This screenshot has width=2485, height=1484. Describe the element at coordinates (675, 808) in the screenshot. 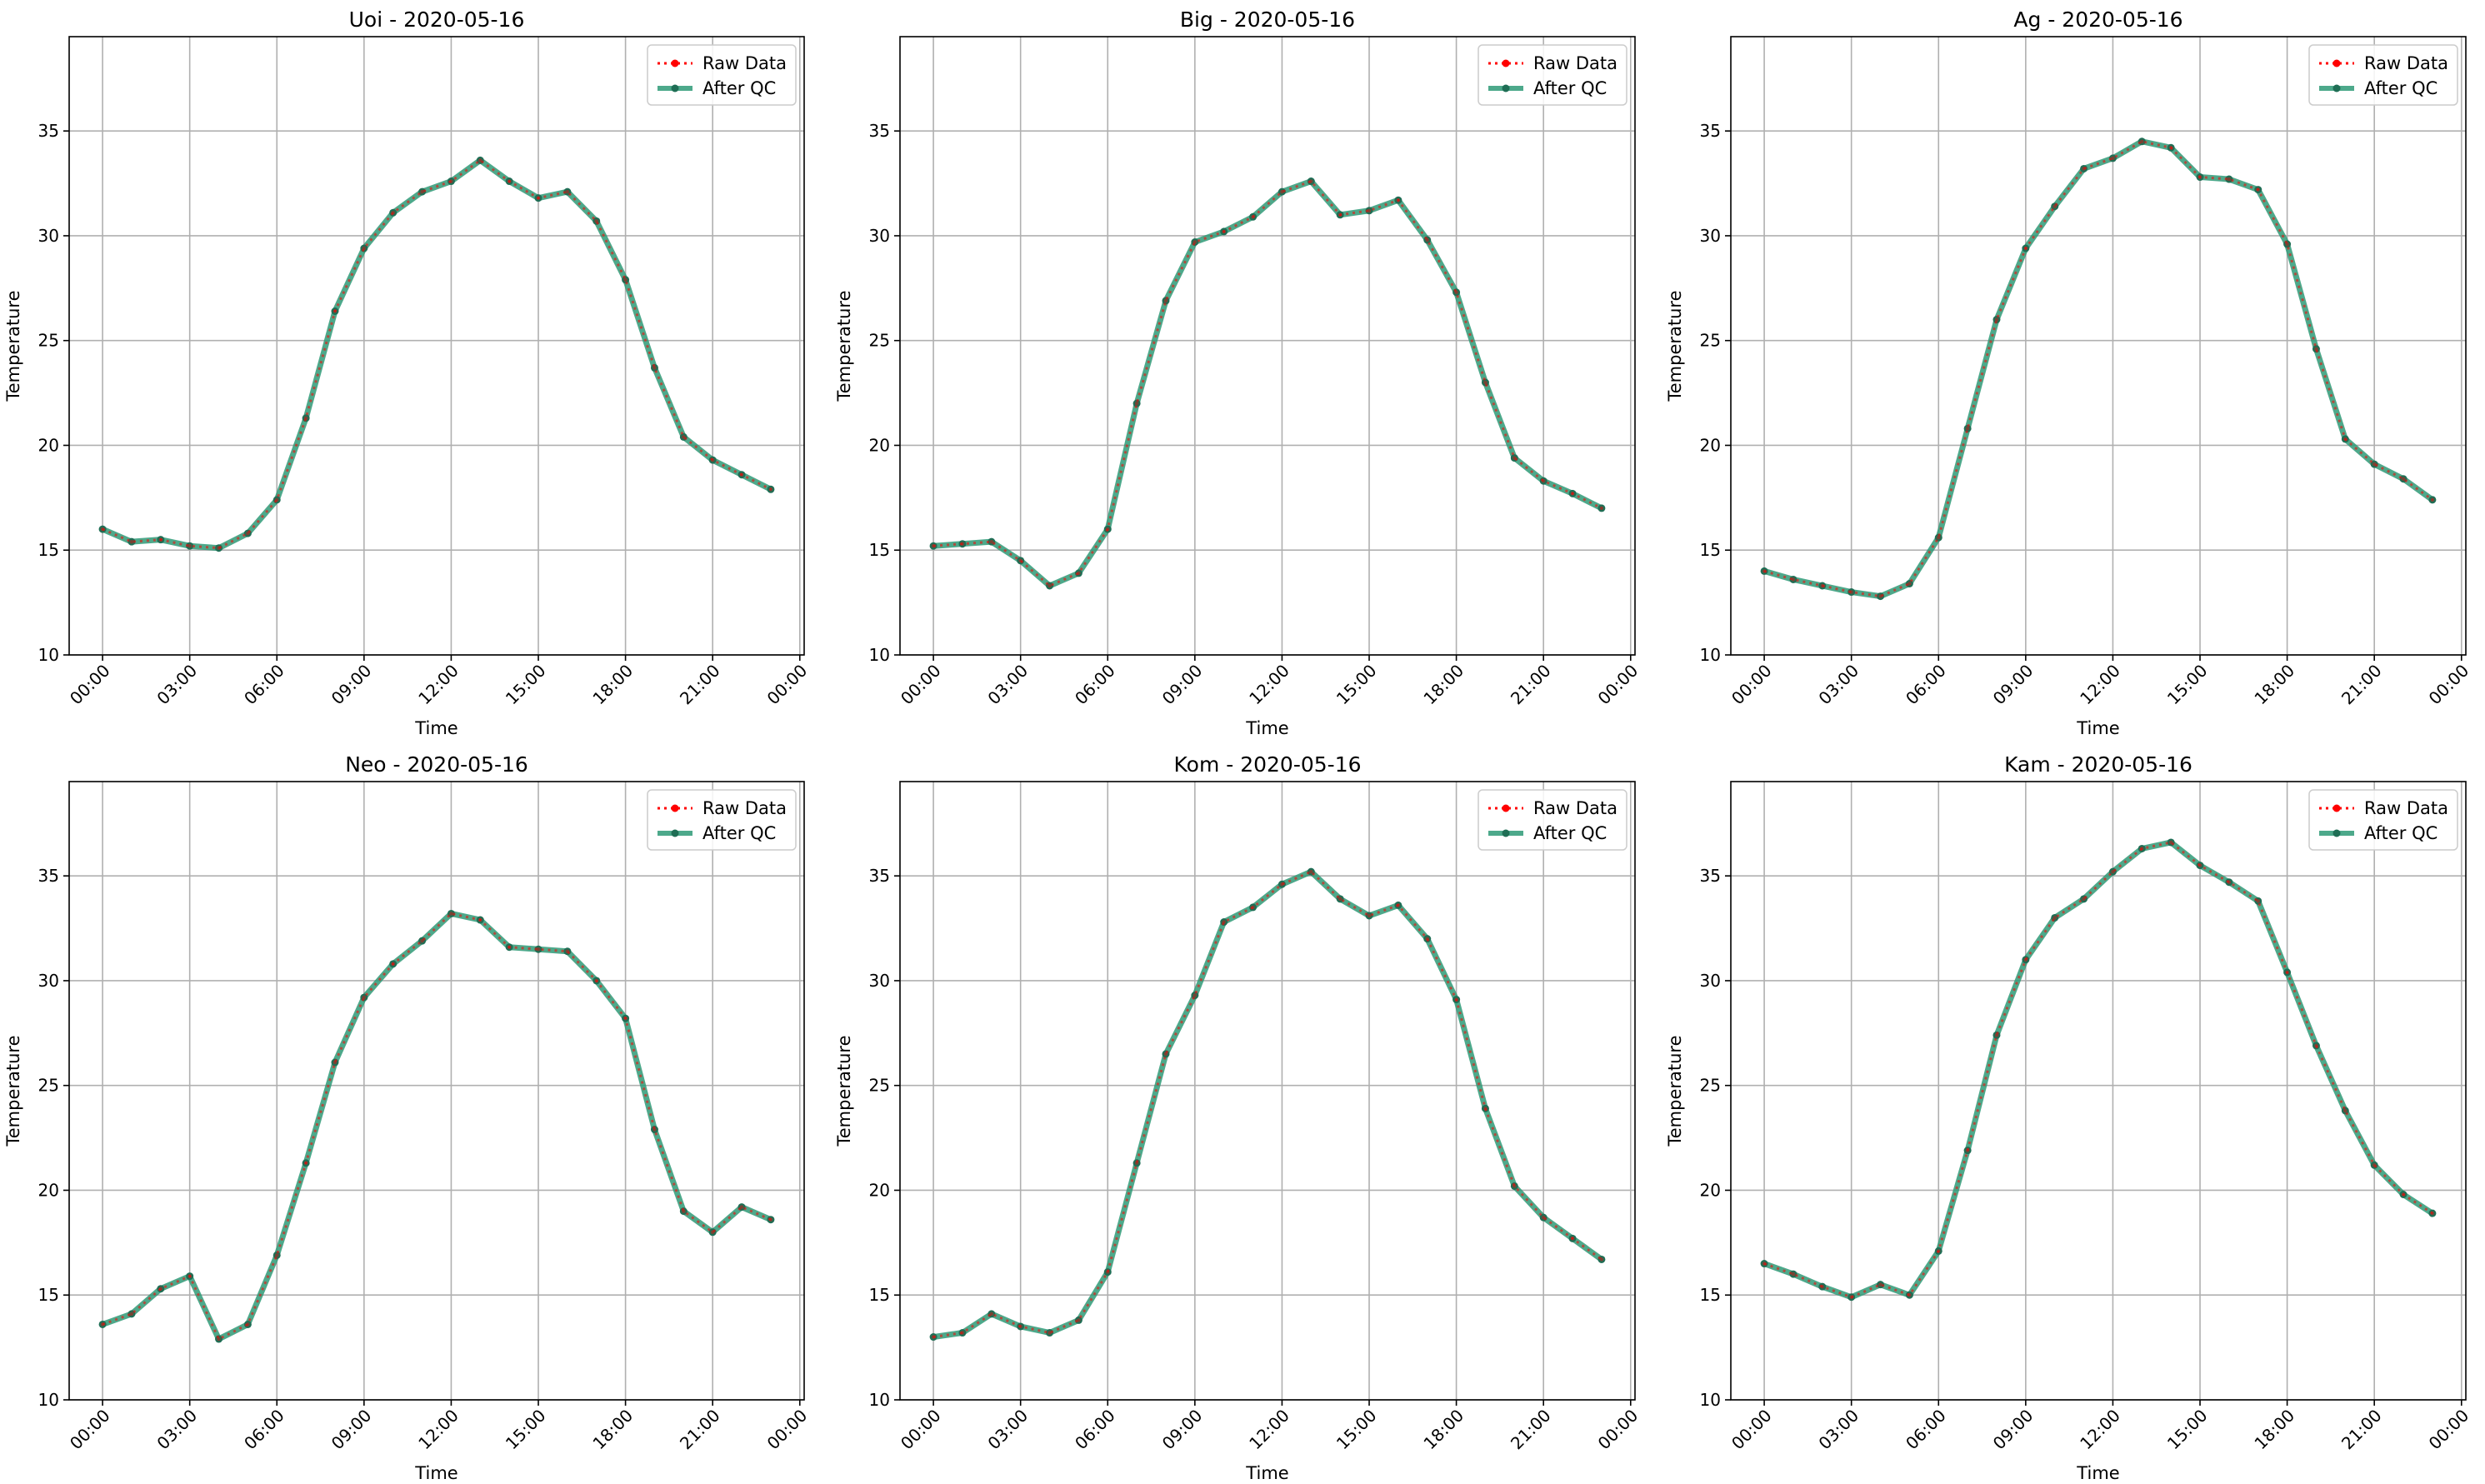

I see `legend-raw-marker` at that location.